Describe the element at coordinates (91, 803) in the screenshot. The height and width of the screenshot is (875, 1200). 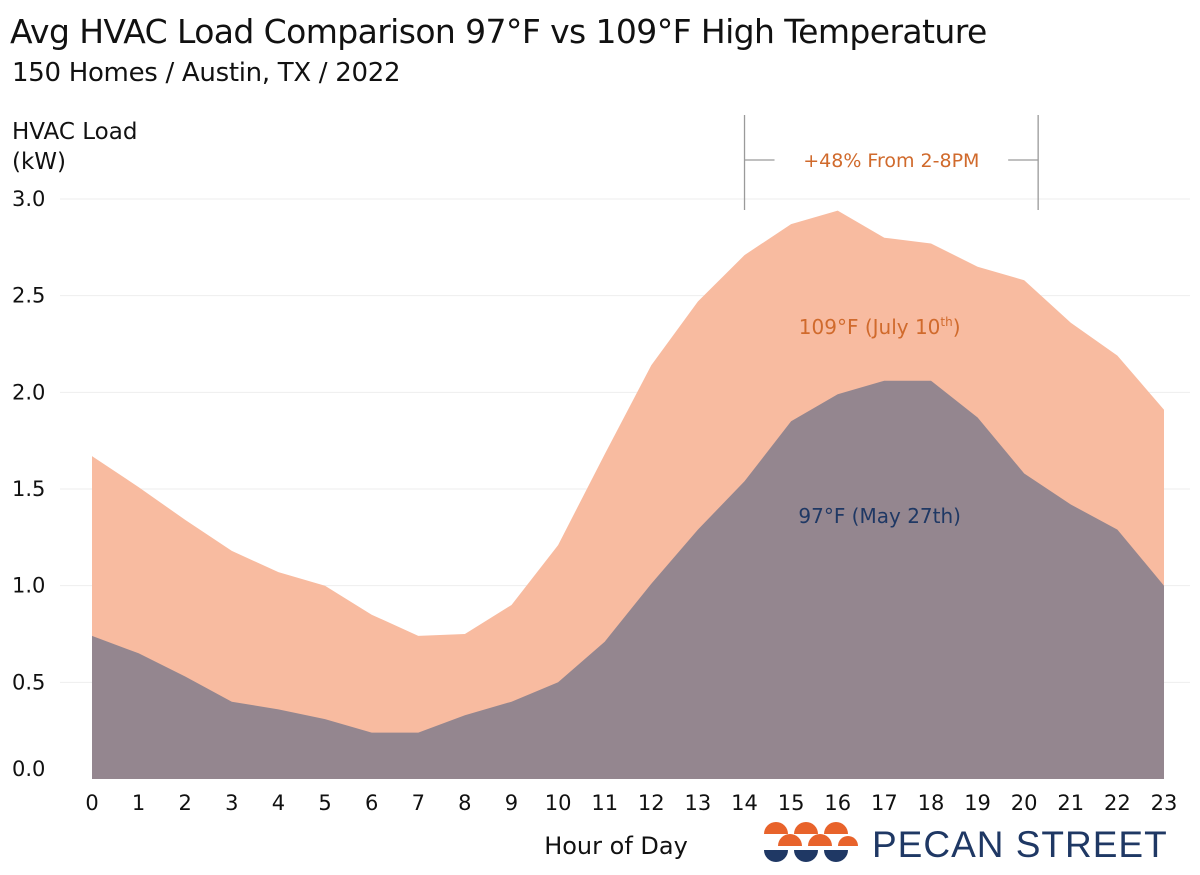
I see `x-tick-label: 0` at that location.